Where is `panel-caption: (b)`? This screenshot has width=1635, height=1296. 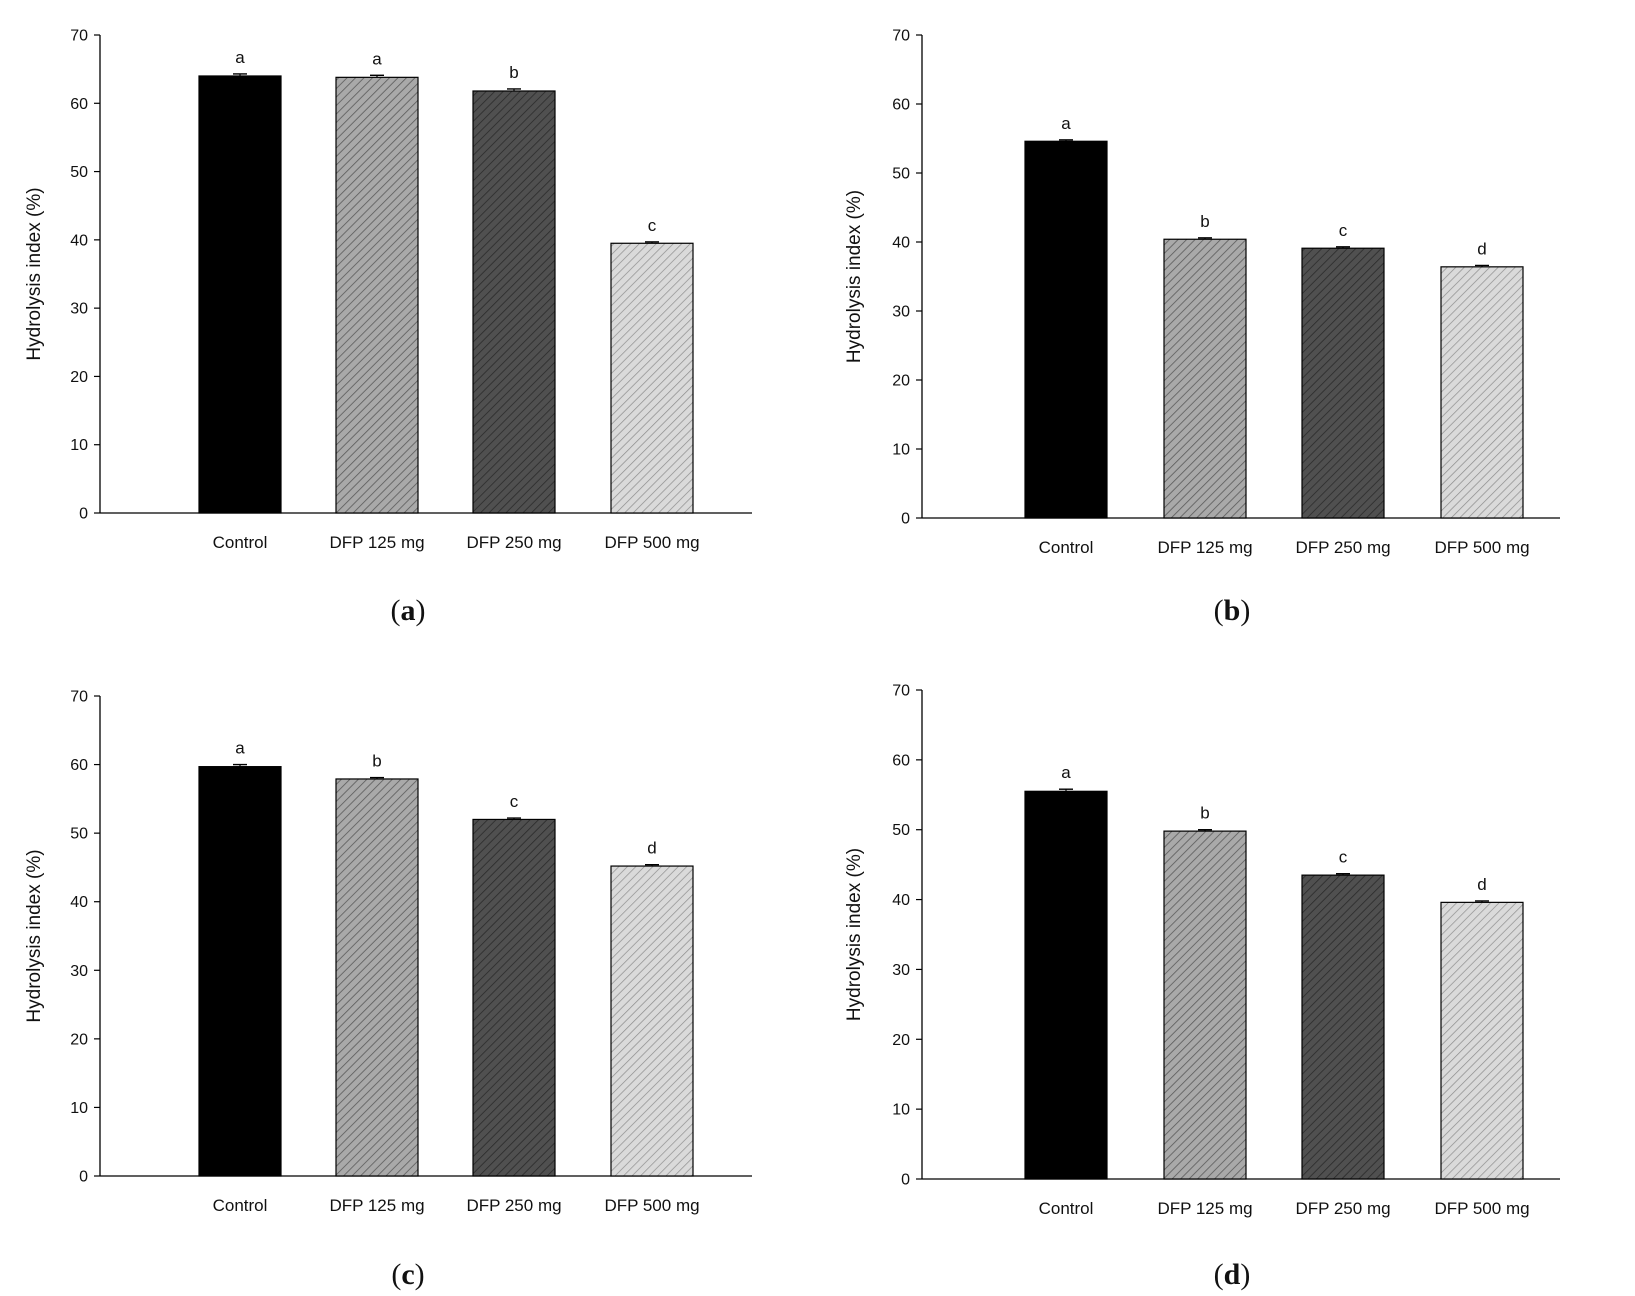
panel-caption: (b) is located at coordinates (1232, 610).